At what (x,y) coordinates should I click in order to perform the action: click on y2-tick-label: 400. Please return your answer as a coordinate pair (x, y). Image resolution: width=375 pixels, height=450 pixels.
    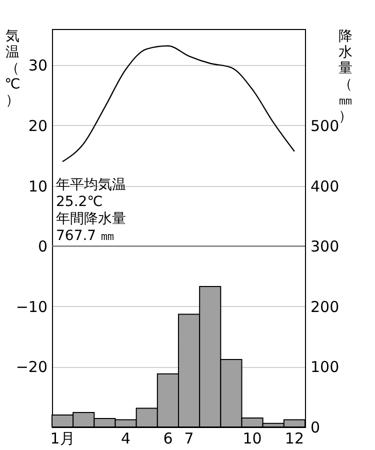
    Looking at the image, I should click on (325, 186).